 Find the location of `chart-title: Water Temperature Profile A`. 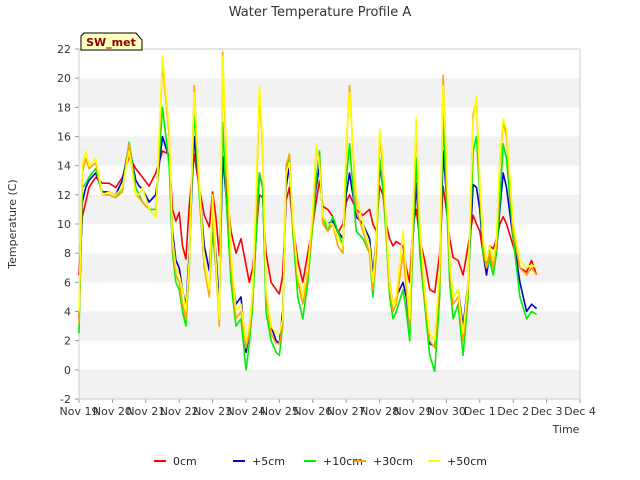

chart-title: Water Temperature Profile A is located at coordinates (320, 12).